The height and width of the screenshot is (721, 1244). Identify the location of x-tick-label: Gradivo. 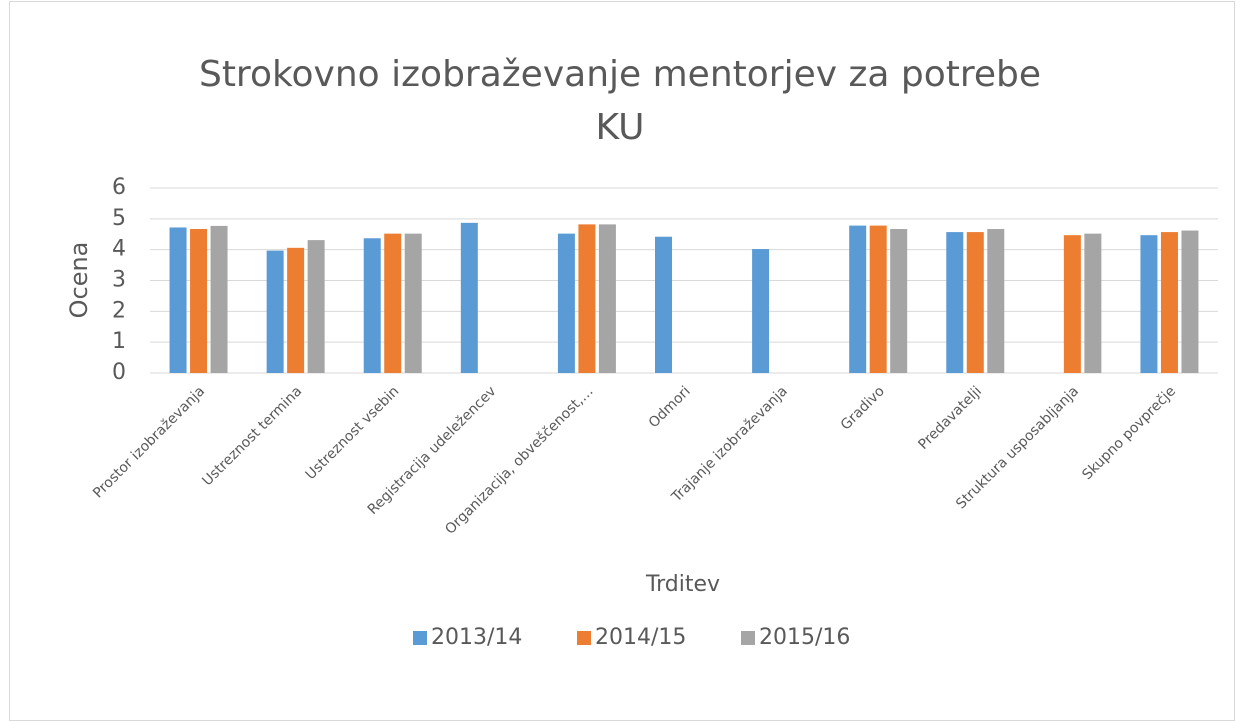
(863, 408).